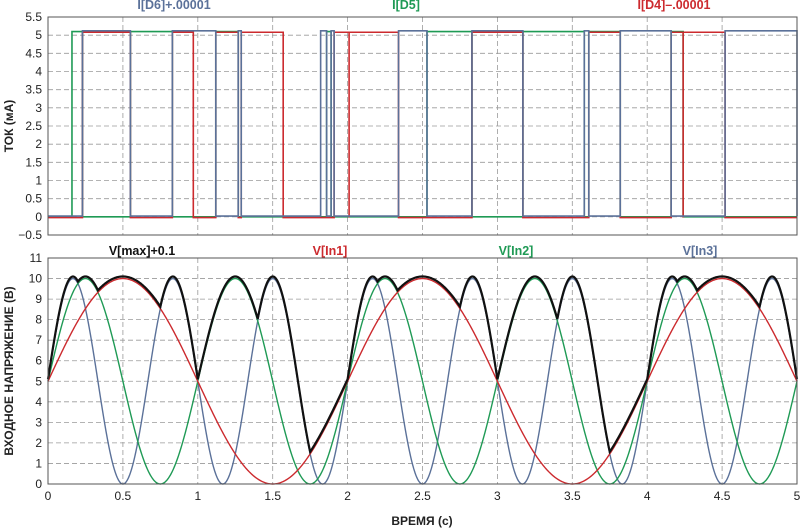 The image size is (800, 531). I want to click on current-y-tick-label: 5, so click(38, 35).